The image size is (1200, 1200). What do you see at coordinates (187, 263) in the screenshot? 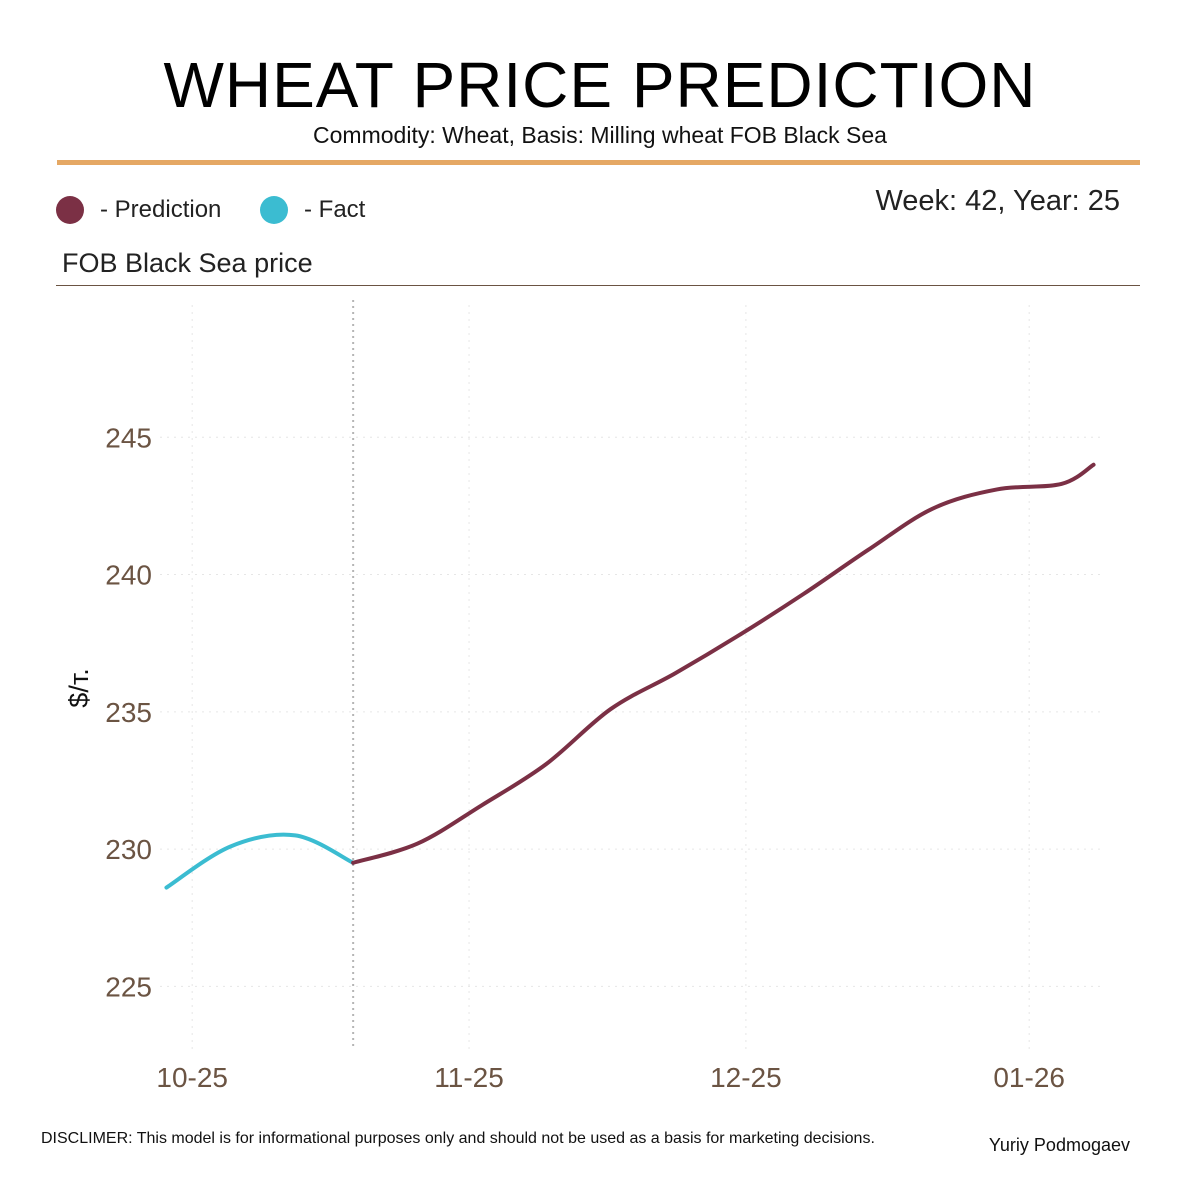
I see `section-title: FOB Black Sea price` at bounding box center [187, 263].